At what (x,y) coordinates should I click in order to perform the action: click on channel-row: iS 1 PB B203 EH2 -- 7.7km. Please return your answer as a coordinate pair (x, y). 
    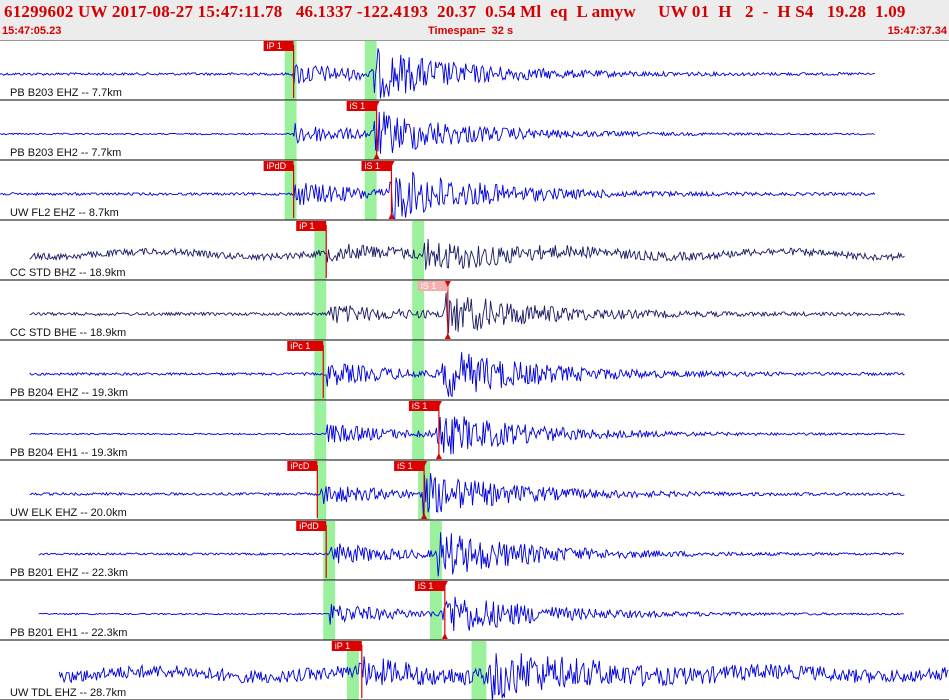
    Looking at the image, I should click on (474, 131).